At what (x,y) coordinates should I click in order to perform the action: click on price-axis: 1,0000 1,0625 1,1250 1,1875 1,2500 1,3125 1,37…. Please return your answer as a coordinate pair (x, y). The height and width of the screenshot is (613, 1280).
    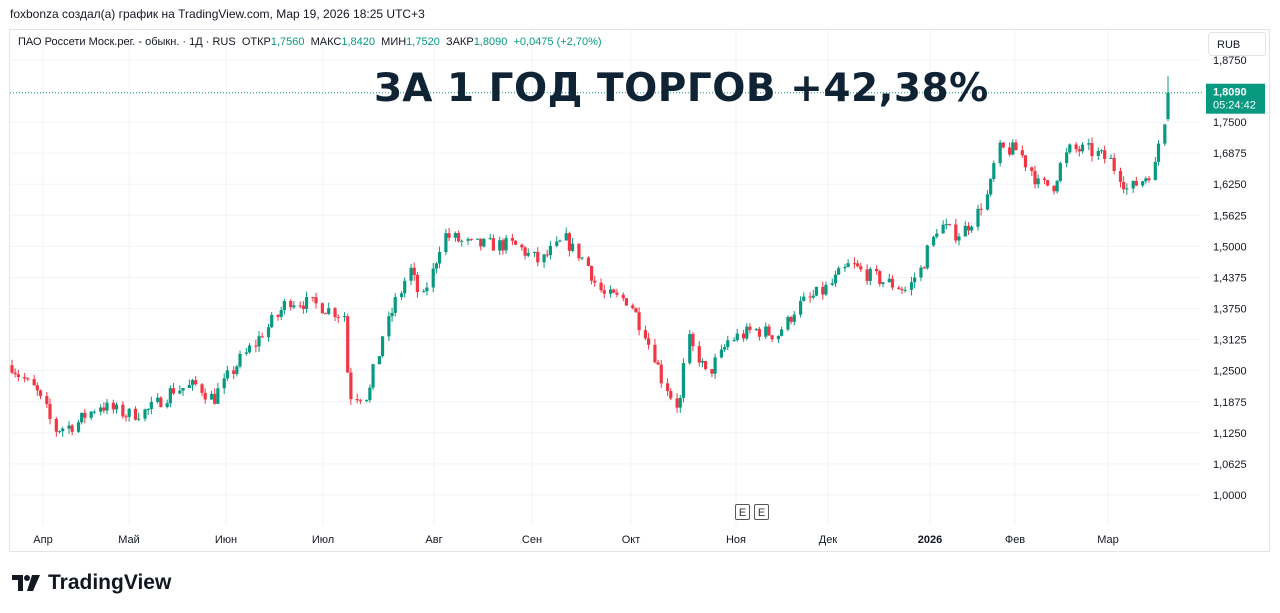
    Looking at the image, I should click on (1235, 278).